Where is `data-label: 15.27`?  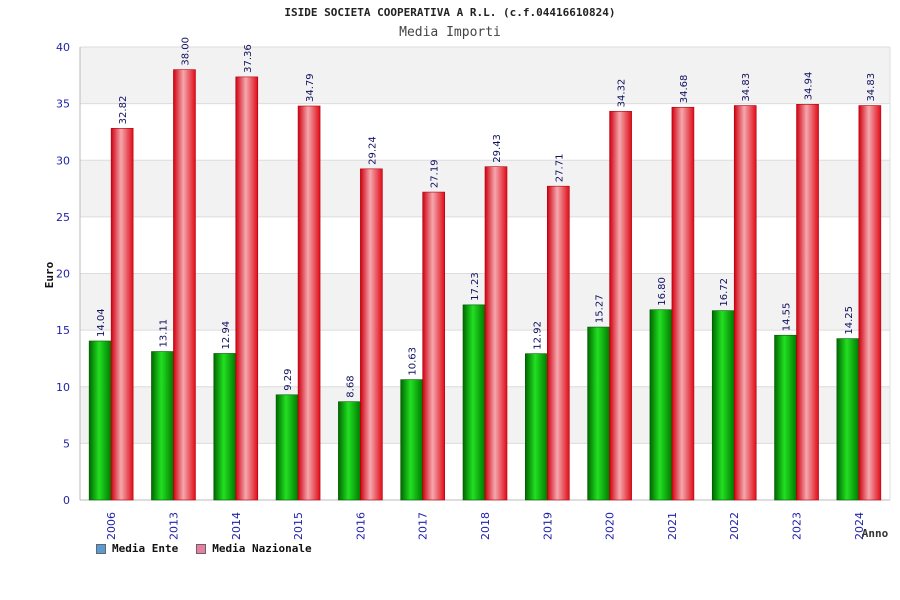 data-label: 15.27 is located at coordinates (600, 308).